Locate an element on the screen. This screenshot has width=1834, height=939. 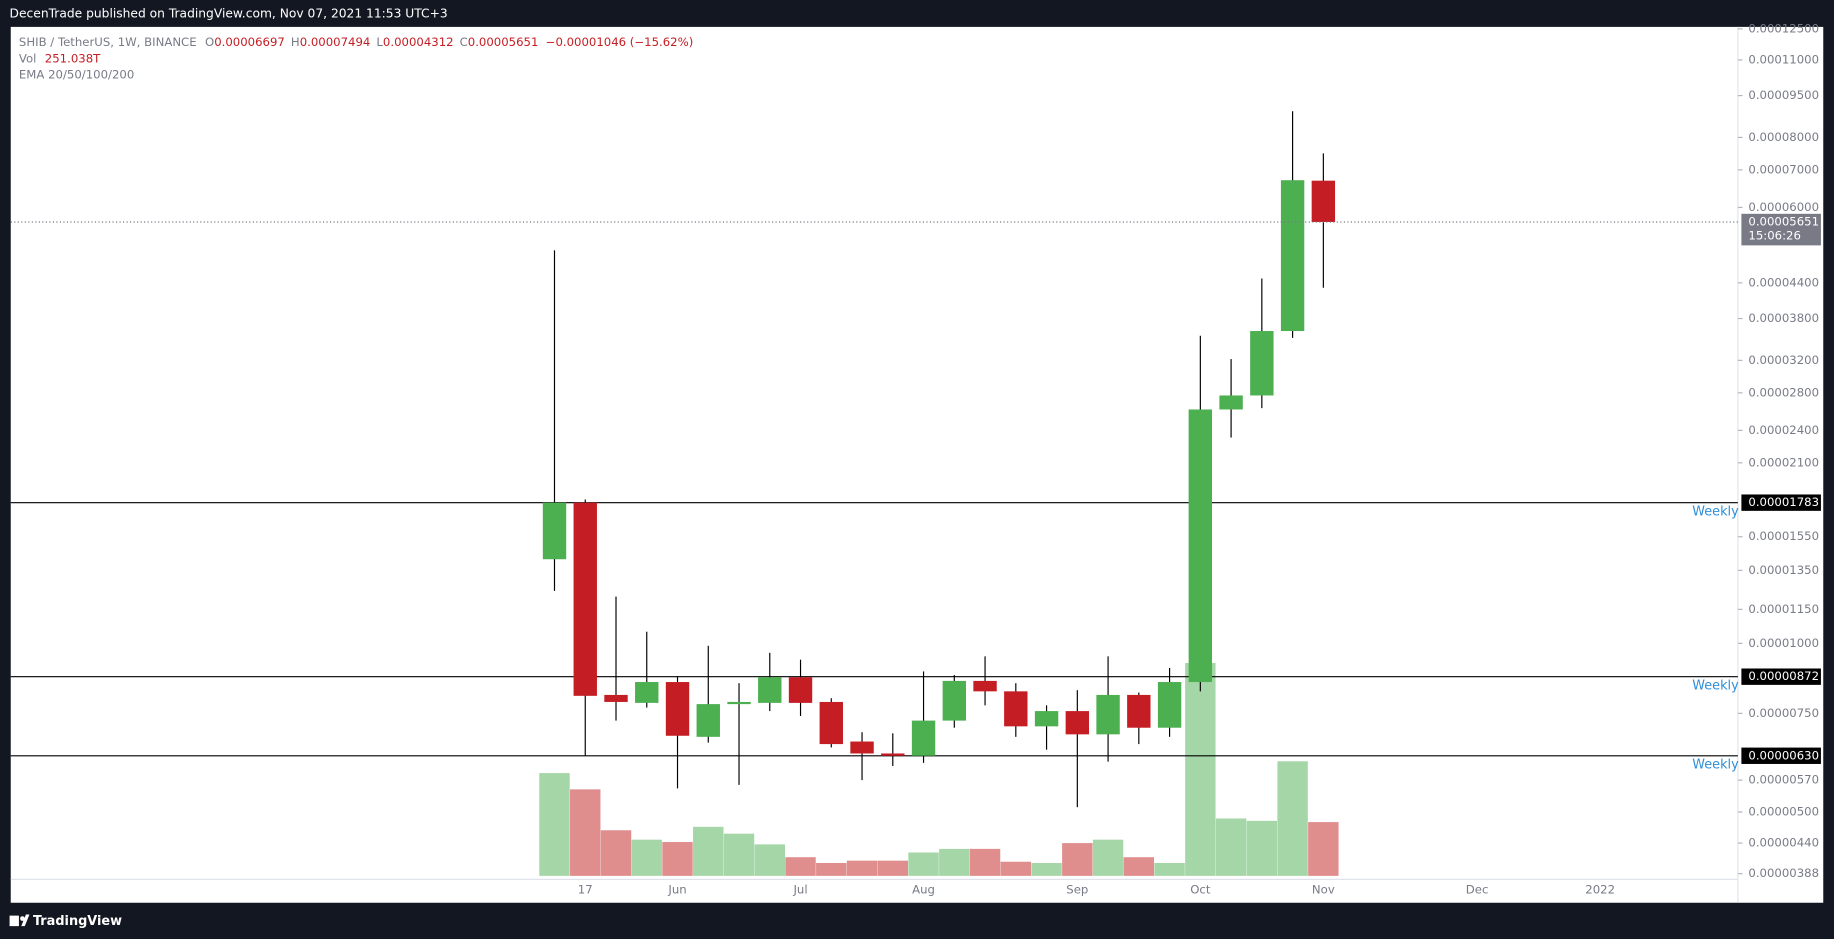
y-tick-label: 0.00000750 is located at coordinates (1783, 713).